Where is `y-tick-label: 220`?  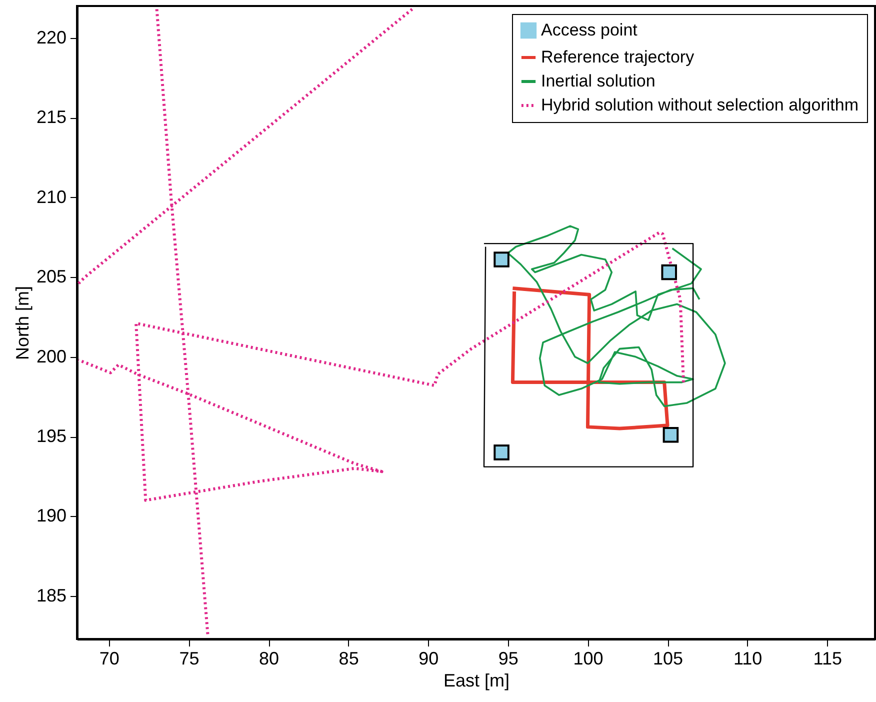 y-tick-label: 220 is located at coordinates (51, 37).